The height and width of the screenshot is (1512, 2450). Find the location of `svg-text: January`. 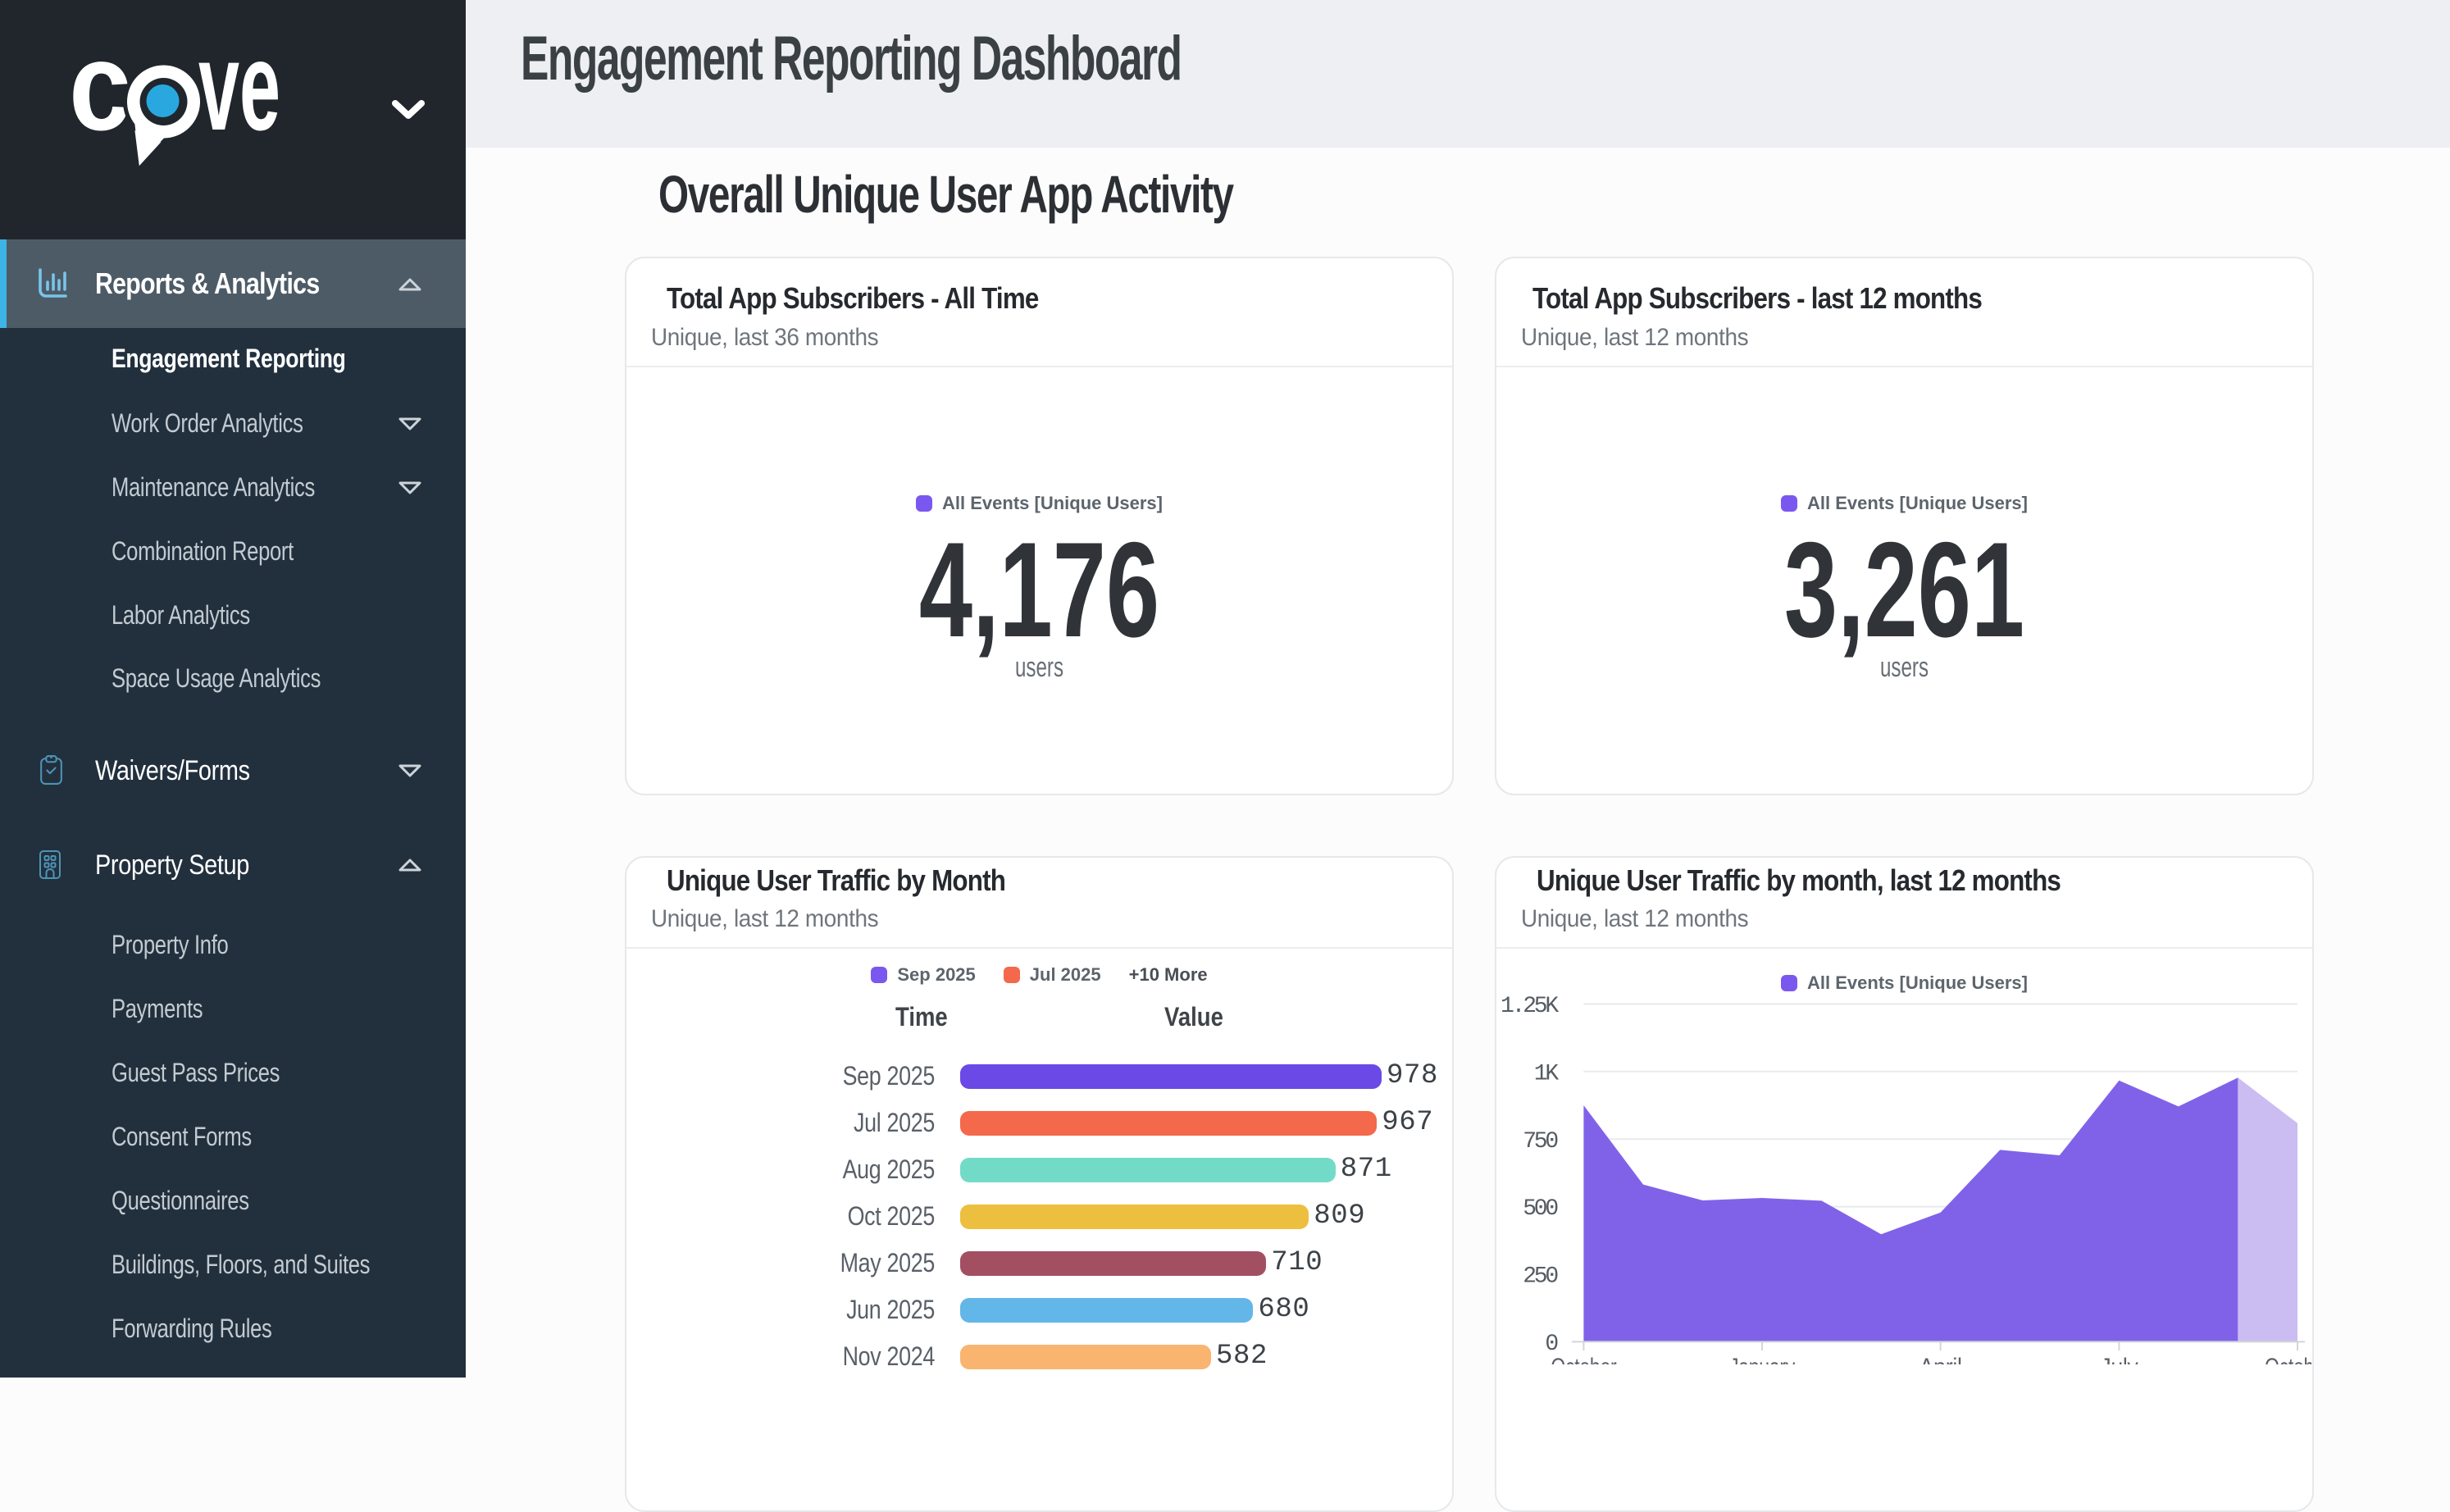

svg-text: January is located at coordinates (1762, 1359).